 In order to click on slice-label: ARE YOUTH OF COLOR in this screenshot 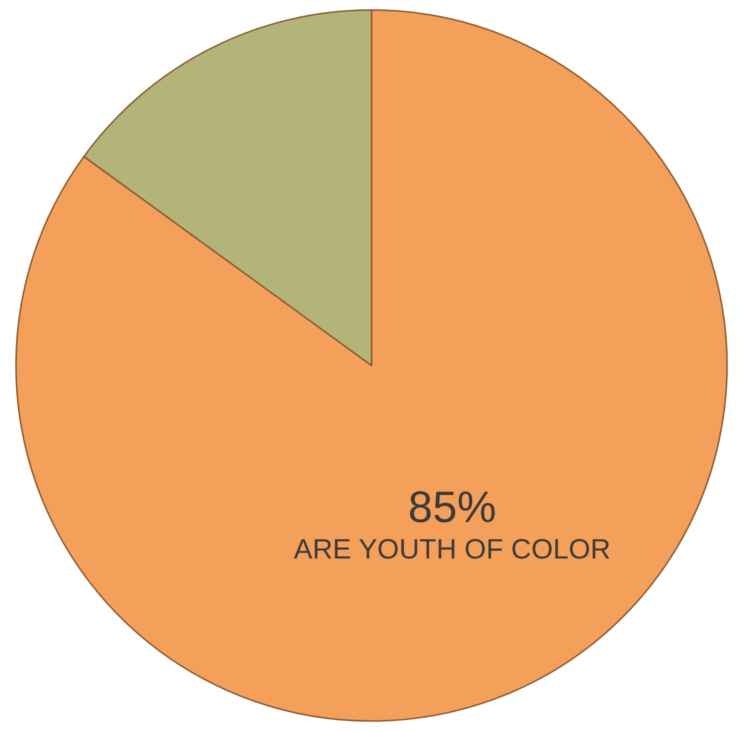, I will do `click(452, 549)`.